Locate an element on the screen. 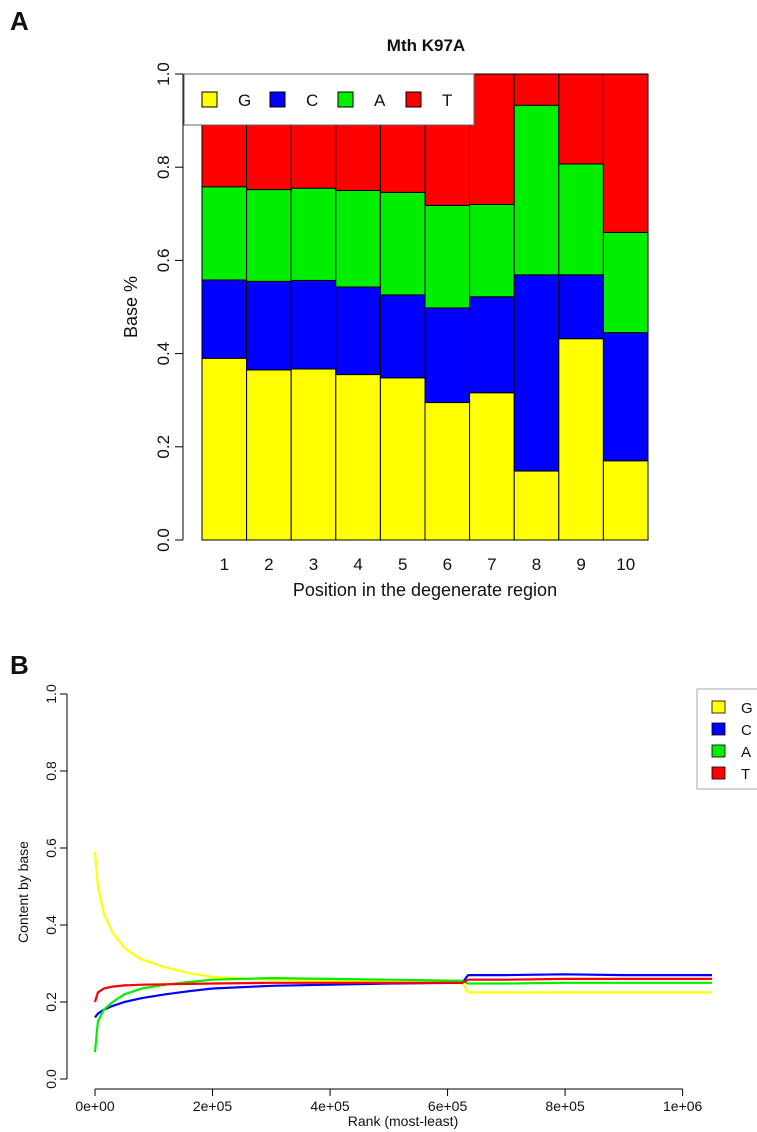 This screenshot has height=1132, width=757. chart-b-legend-label-A: A is located at coordinates (746, 752).